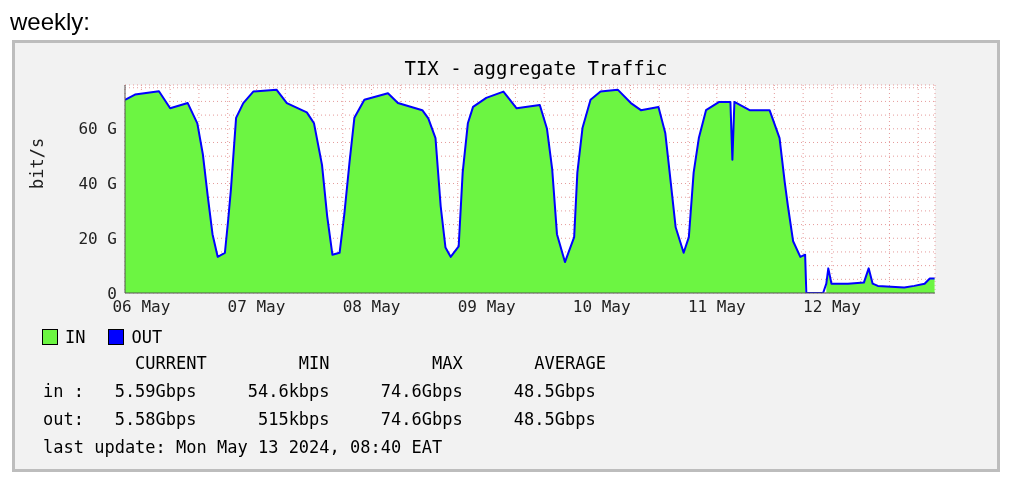 This screenshot has width=1023, height=497. What do you see at coordinates (486, 307) in the screenshot?
I see `x-tick-label: 09 May` at bounding box center [486, 307].